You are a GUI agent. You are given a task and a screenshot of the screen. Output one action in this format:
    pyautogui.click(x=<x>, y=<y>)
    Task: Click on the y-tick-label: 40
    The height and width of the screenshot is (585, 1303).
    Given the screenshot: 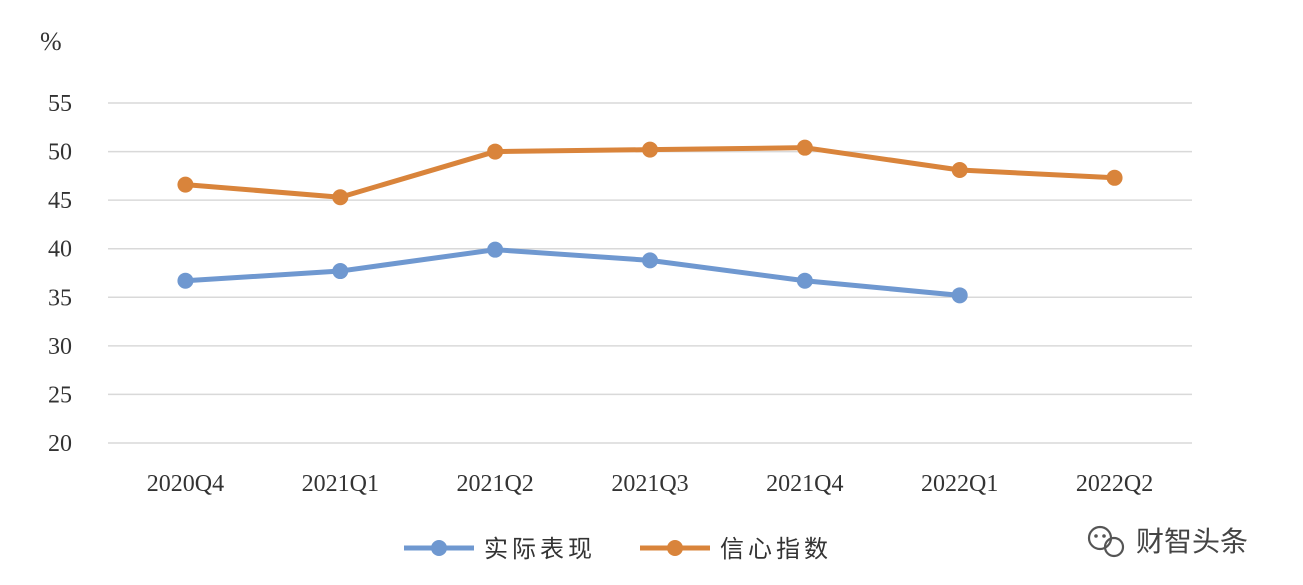 What is the action you would take?
    pyautogui.click(x=60, y=250)
    